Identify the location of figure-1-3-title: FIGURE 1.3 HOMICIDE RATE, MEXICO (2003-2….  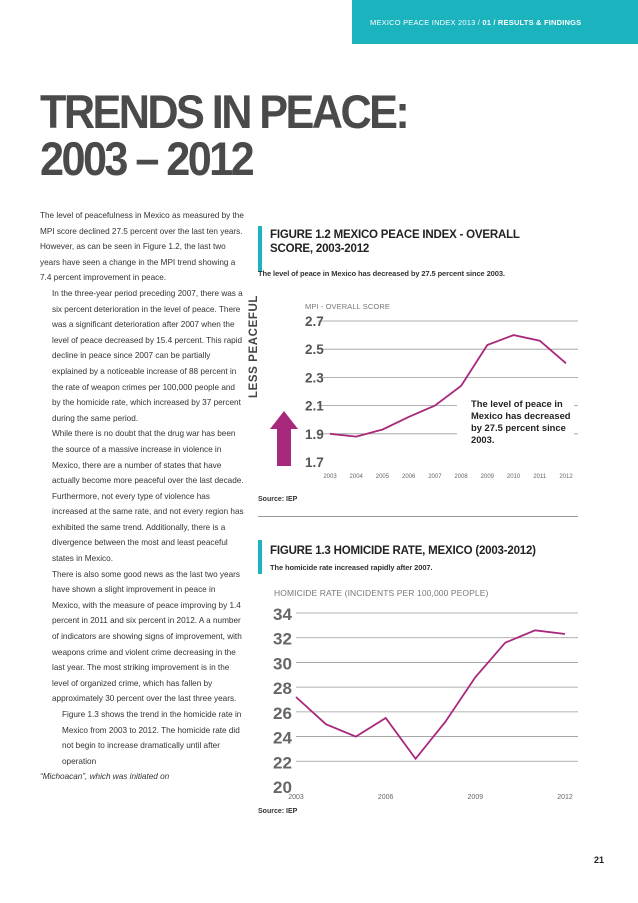
(403, 552).